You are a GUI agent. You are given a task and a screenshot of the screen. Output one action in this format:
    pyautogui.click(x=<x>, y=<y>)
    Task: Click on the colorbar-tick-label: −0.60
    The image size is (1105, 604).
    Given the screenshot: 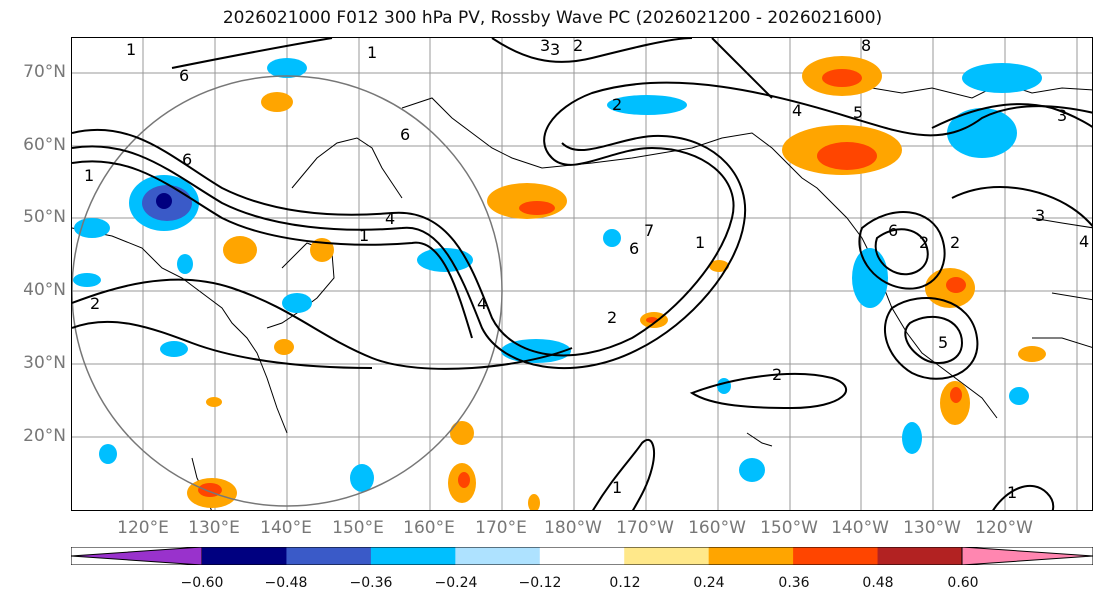 What is the action you would take?
    pyautogui.click(x=202, y=583)
    